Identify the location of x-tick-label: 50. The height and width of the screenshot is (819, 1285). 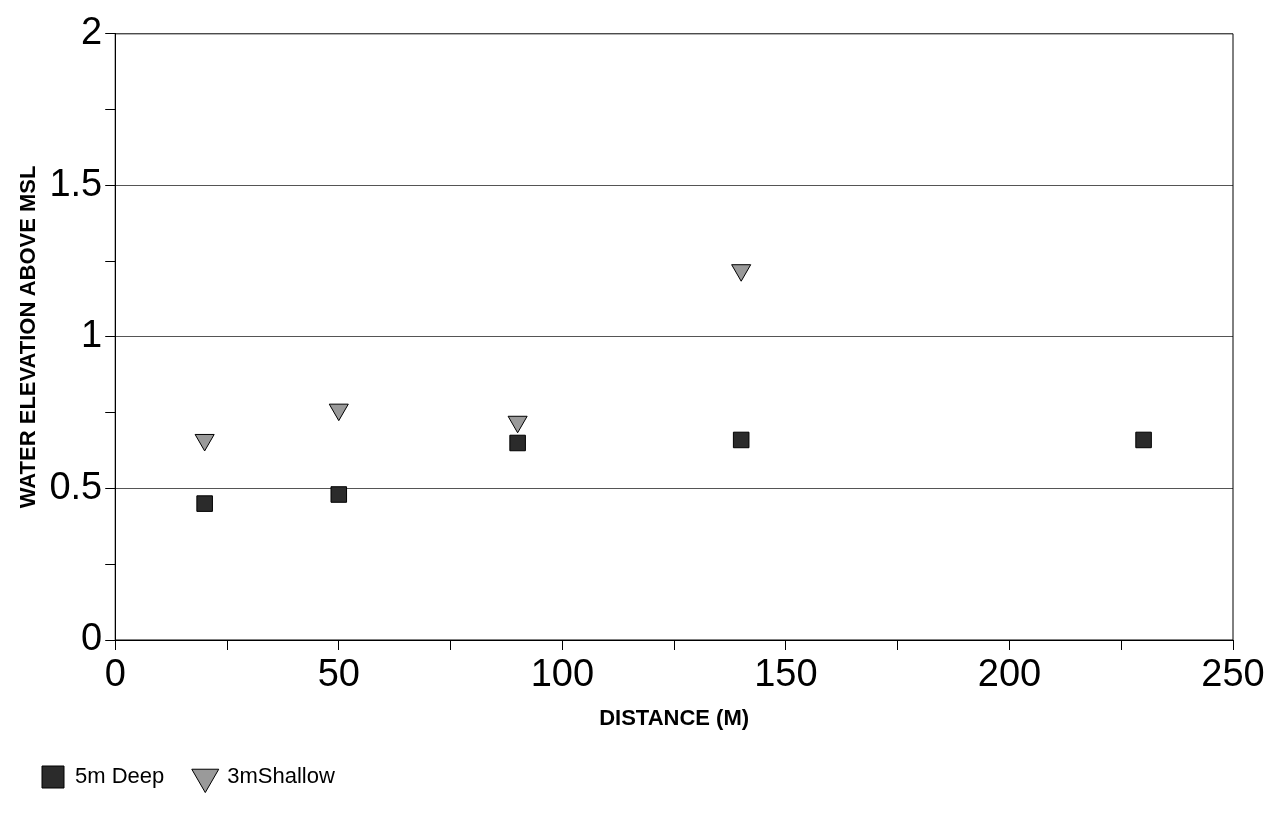
(338, 673).